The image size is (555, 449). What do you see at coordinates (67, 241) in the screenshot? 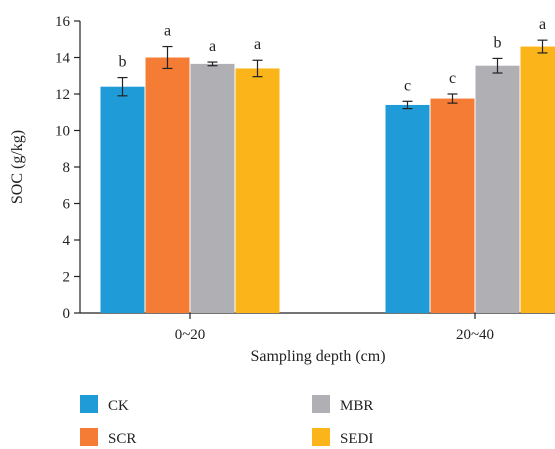
I see `y-tick-label: 4` at bounding box center [67, 241].